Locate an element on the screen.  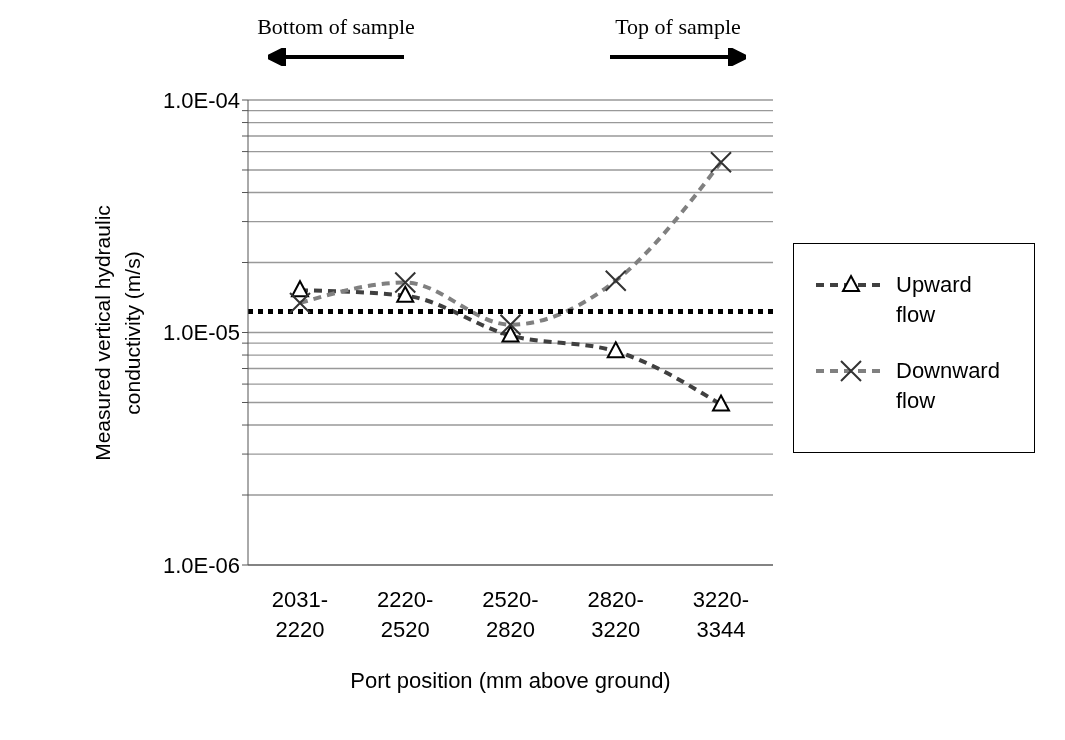
y-tick-label: 1.0E-05 is located at coordinates (201, 333).